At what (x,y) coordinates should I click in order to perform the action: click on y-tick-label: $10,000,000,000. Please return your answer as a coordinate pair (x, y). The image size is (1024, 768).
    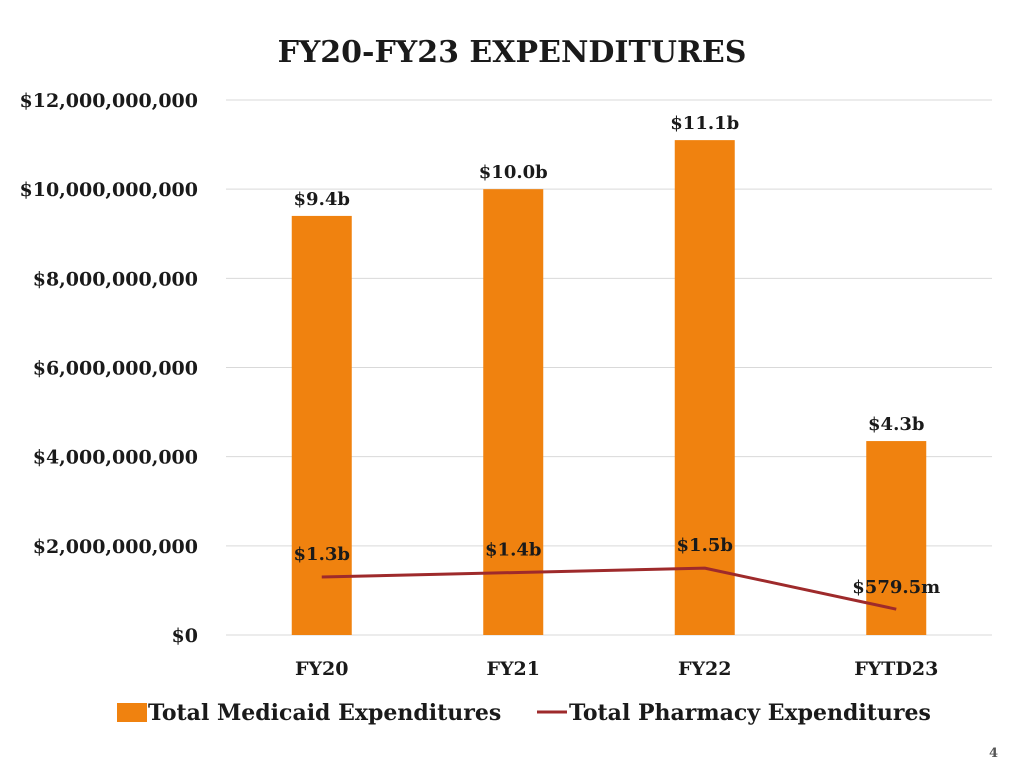
    Looking at the image, I should click on (109, 190).